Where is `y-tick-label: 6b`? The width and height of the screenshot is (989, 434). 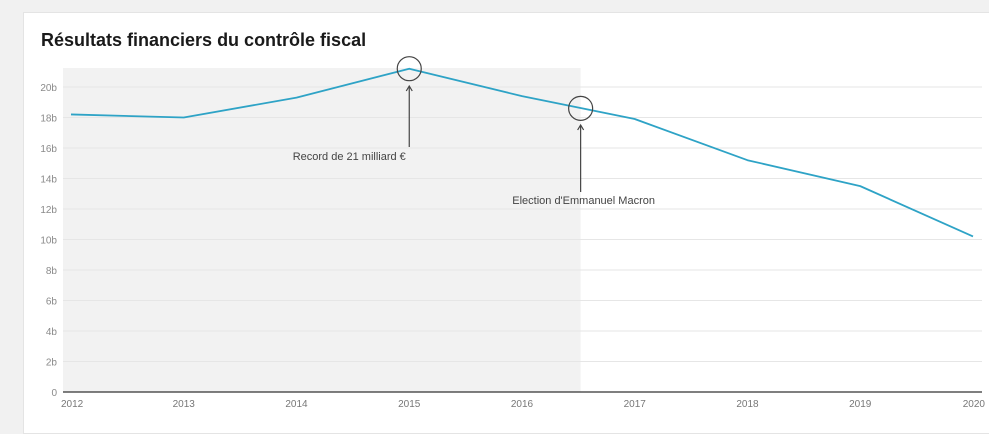
y-tick-label: 6b is located at coordinates (52, 302).